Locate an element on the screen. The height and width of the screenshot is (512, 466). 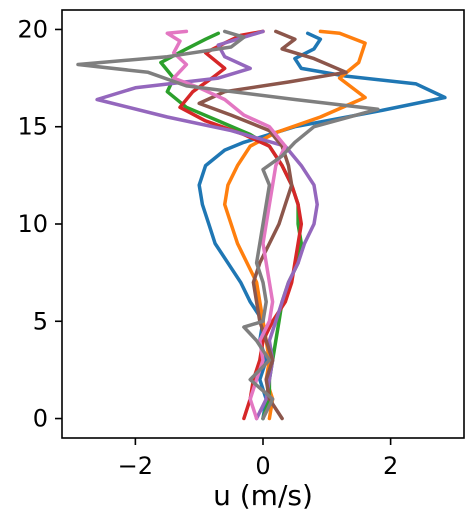
y-tick-label: 20 is located at coordinates (32, 29).